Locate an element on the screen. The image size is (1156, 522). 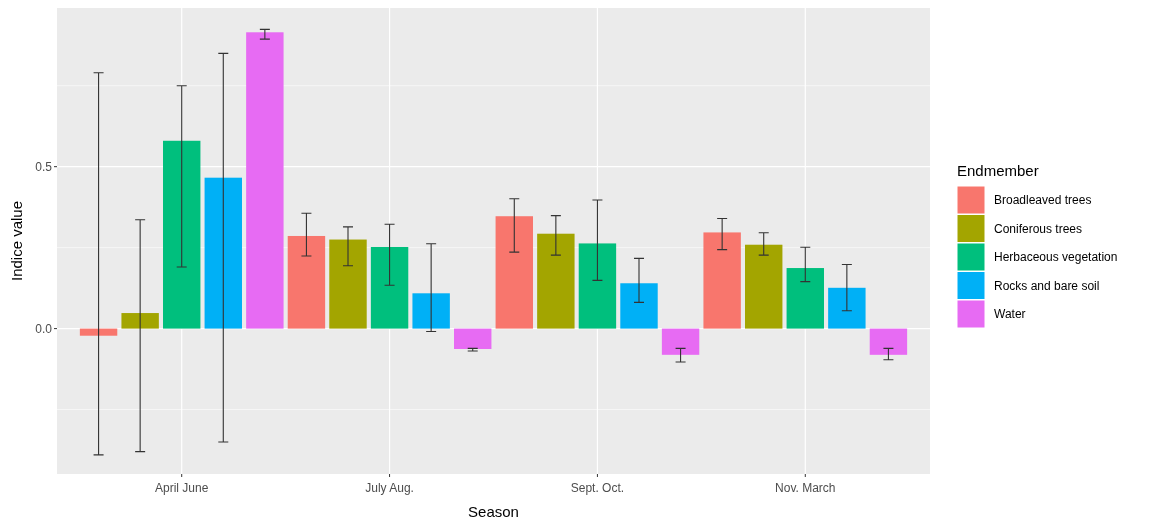
x-tick-label: Sept. Oct. is located at coordinates (597, 488).